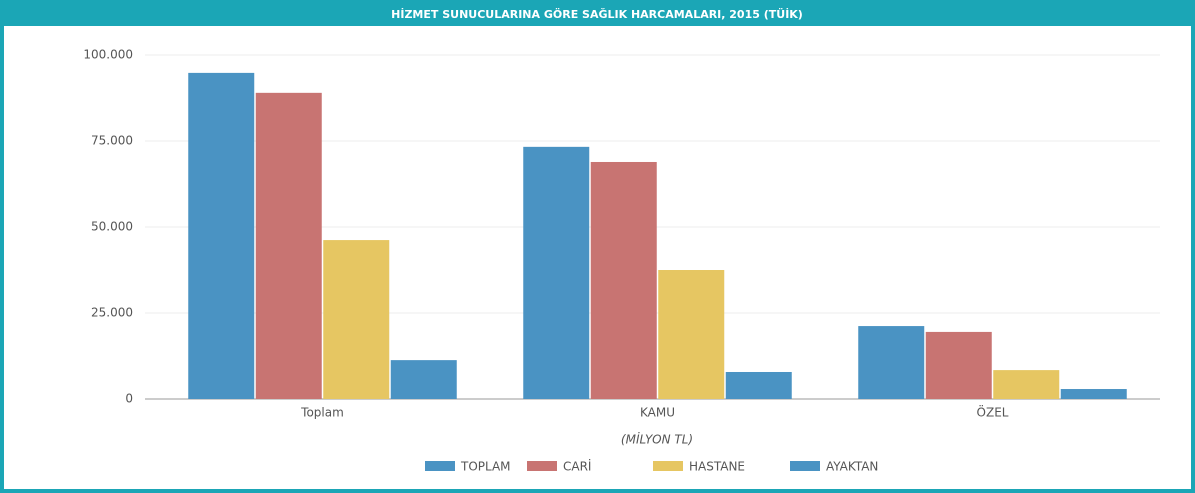 Image resolution: width=1195 pixels, height=493 pixels. I want to click on x-tick-label: ÖZEL, so click(993, 412).